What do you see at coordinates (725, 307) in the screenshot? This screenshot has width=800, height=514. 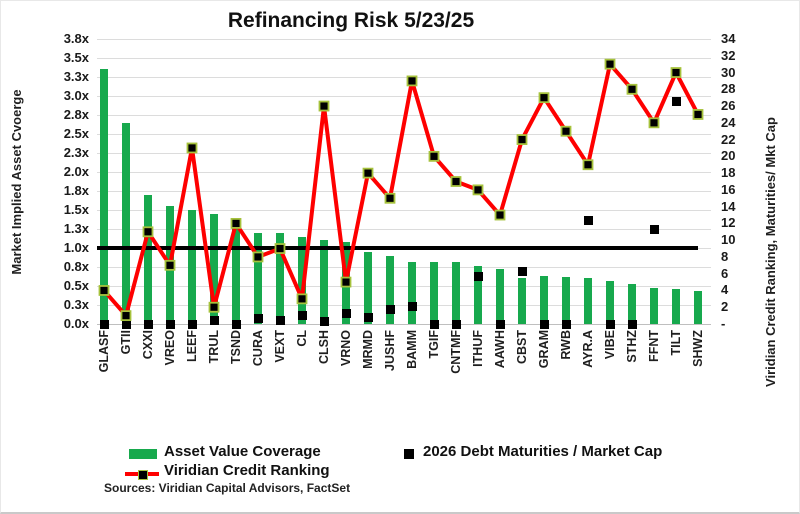 I see `right-axis-tick-label: 2` at bounding box center [725, 307].